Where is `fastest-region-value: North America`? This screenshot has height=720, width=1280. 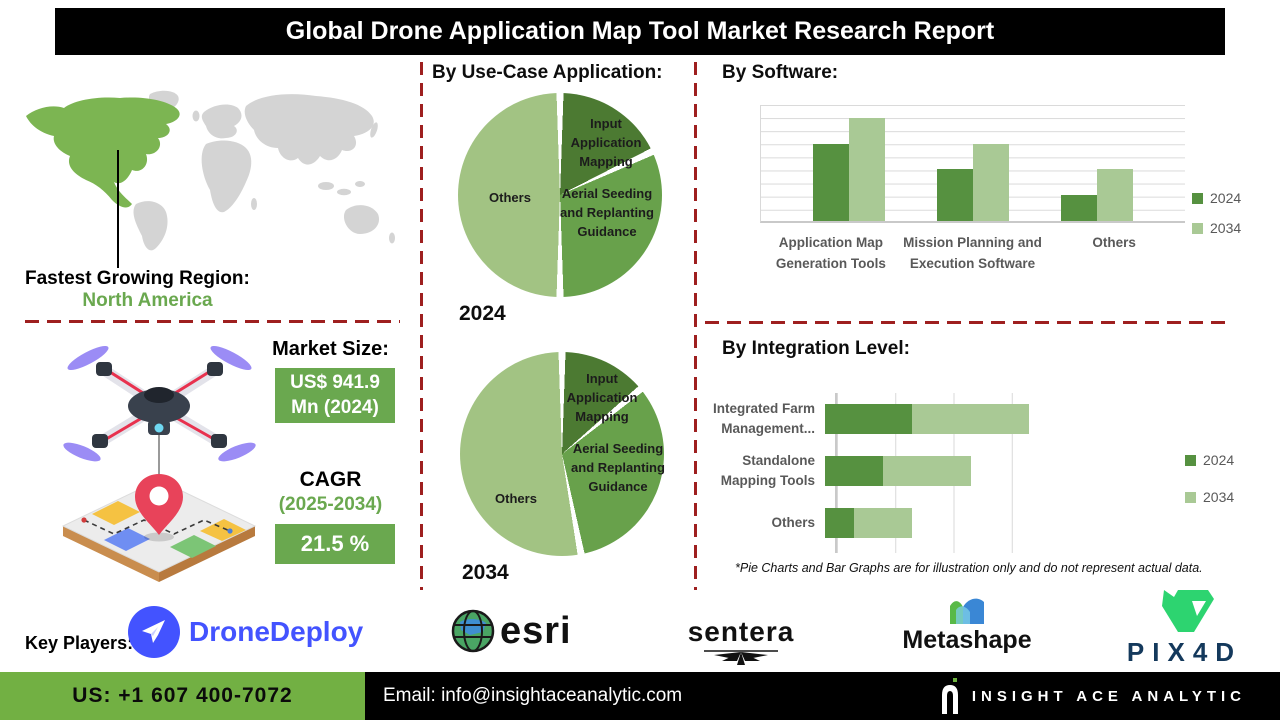
fastest-region-value: North America is located at coordinates (147, 300).